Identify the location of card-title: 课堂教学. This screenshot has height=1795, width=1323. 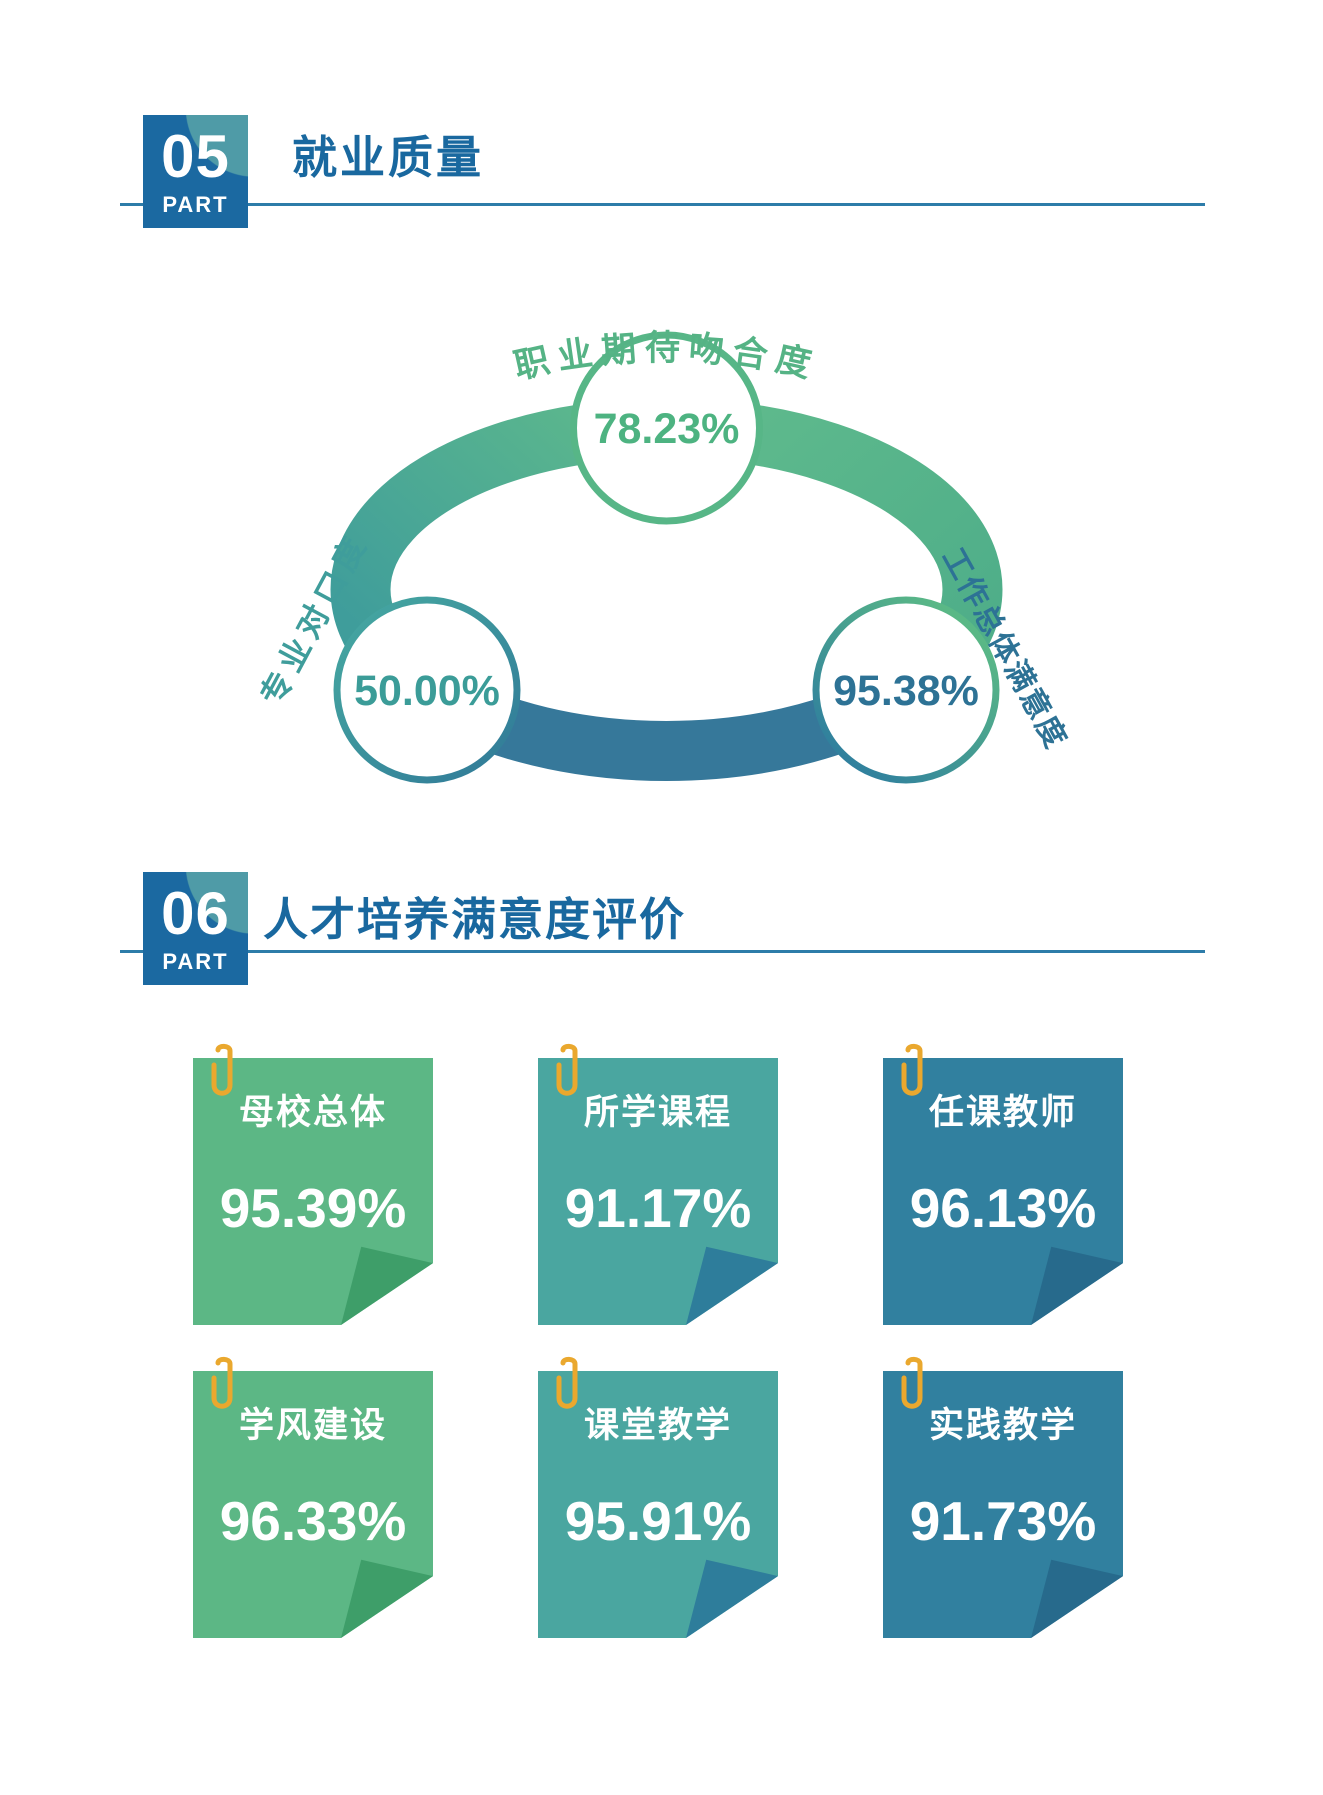
(657, 1425).